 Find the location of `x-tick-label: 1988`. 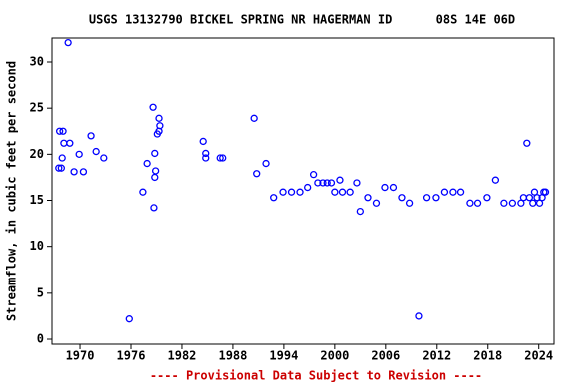

x-tick-label: 1988 is located at coordinates (232, 356).